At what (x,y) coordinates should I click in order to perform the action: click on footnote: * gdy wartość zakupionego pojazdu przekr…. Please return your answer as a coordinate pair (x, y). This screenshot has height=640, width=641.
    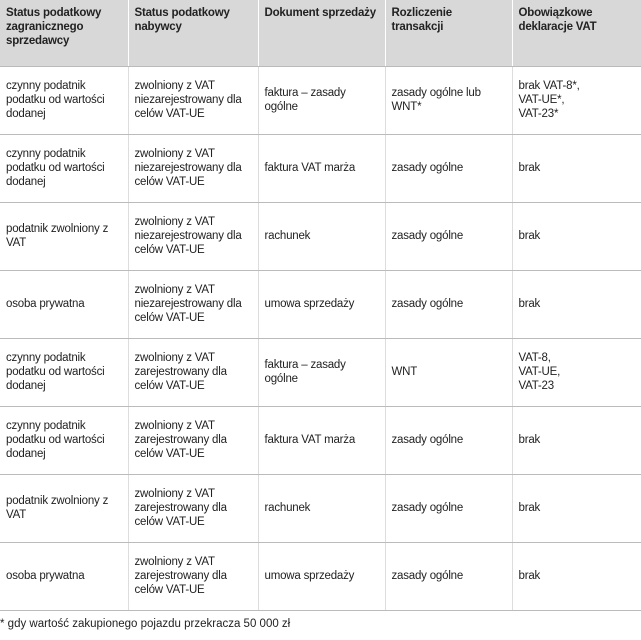
    Looking at the image, I should click on (145, 624).